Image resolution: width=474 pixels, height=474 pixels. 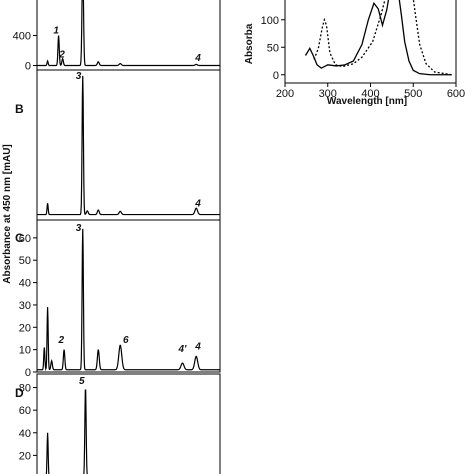 I want to click on panel-c-y-tick-label: 60, so click(x=25, y=239).